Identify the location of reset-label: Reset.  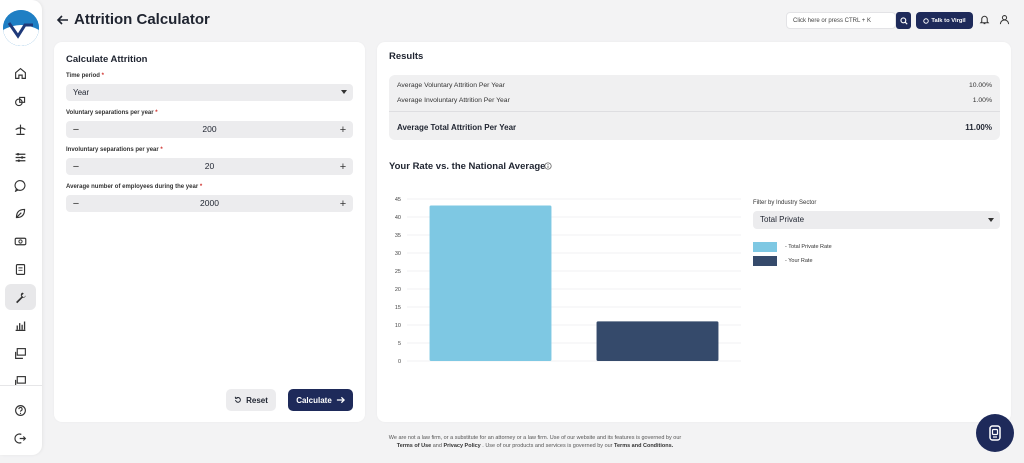
(257, 400).